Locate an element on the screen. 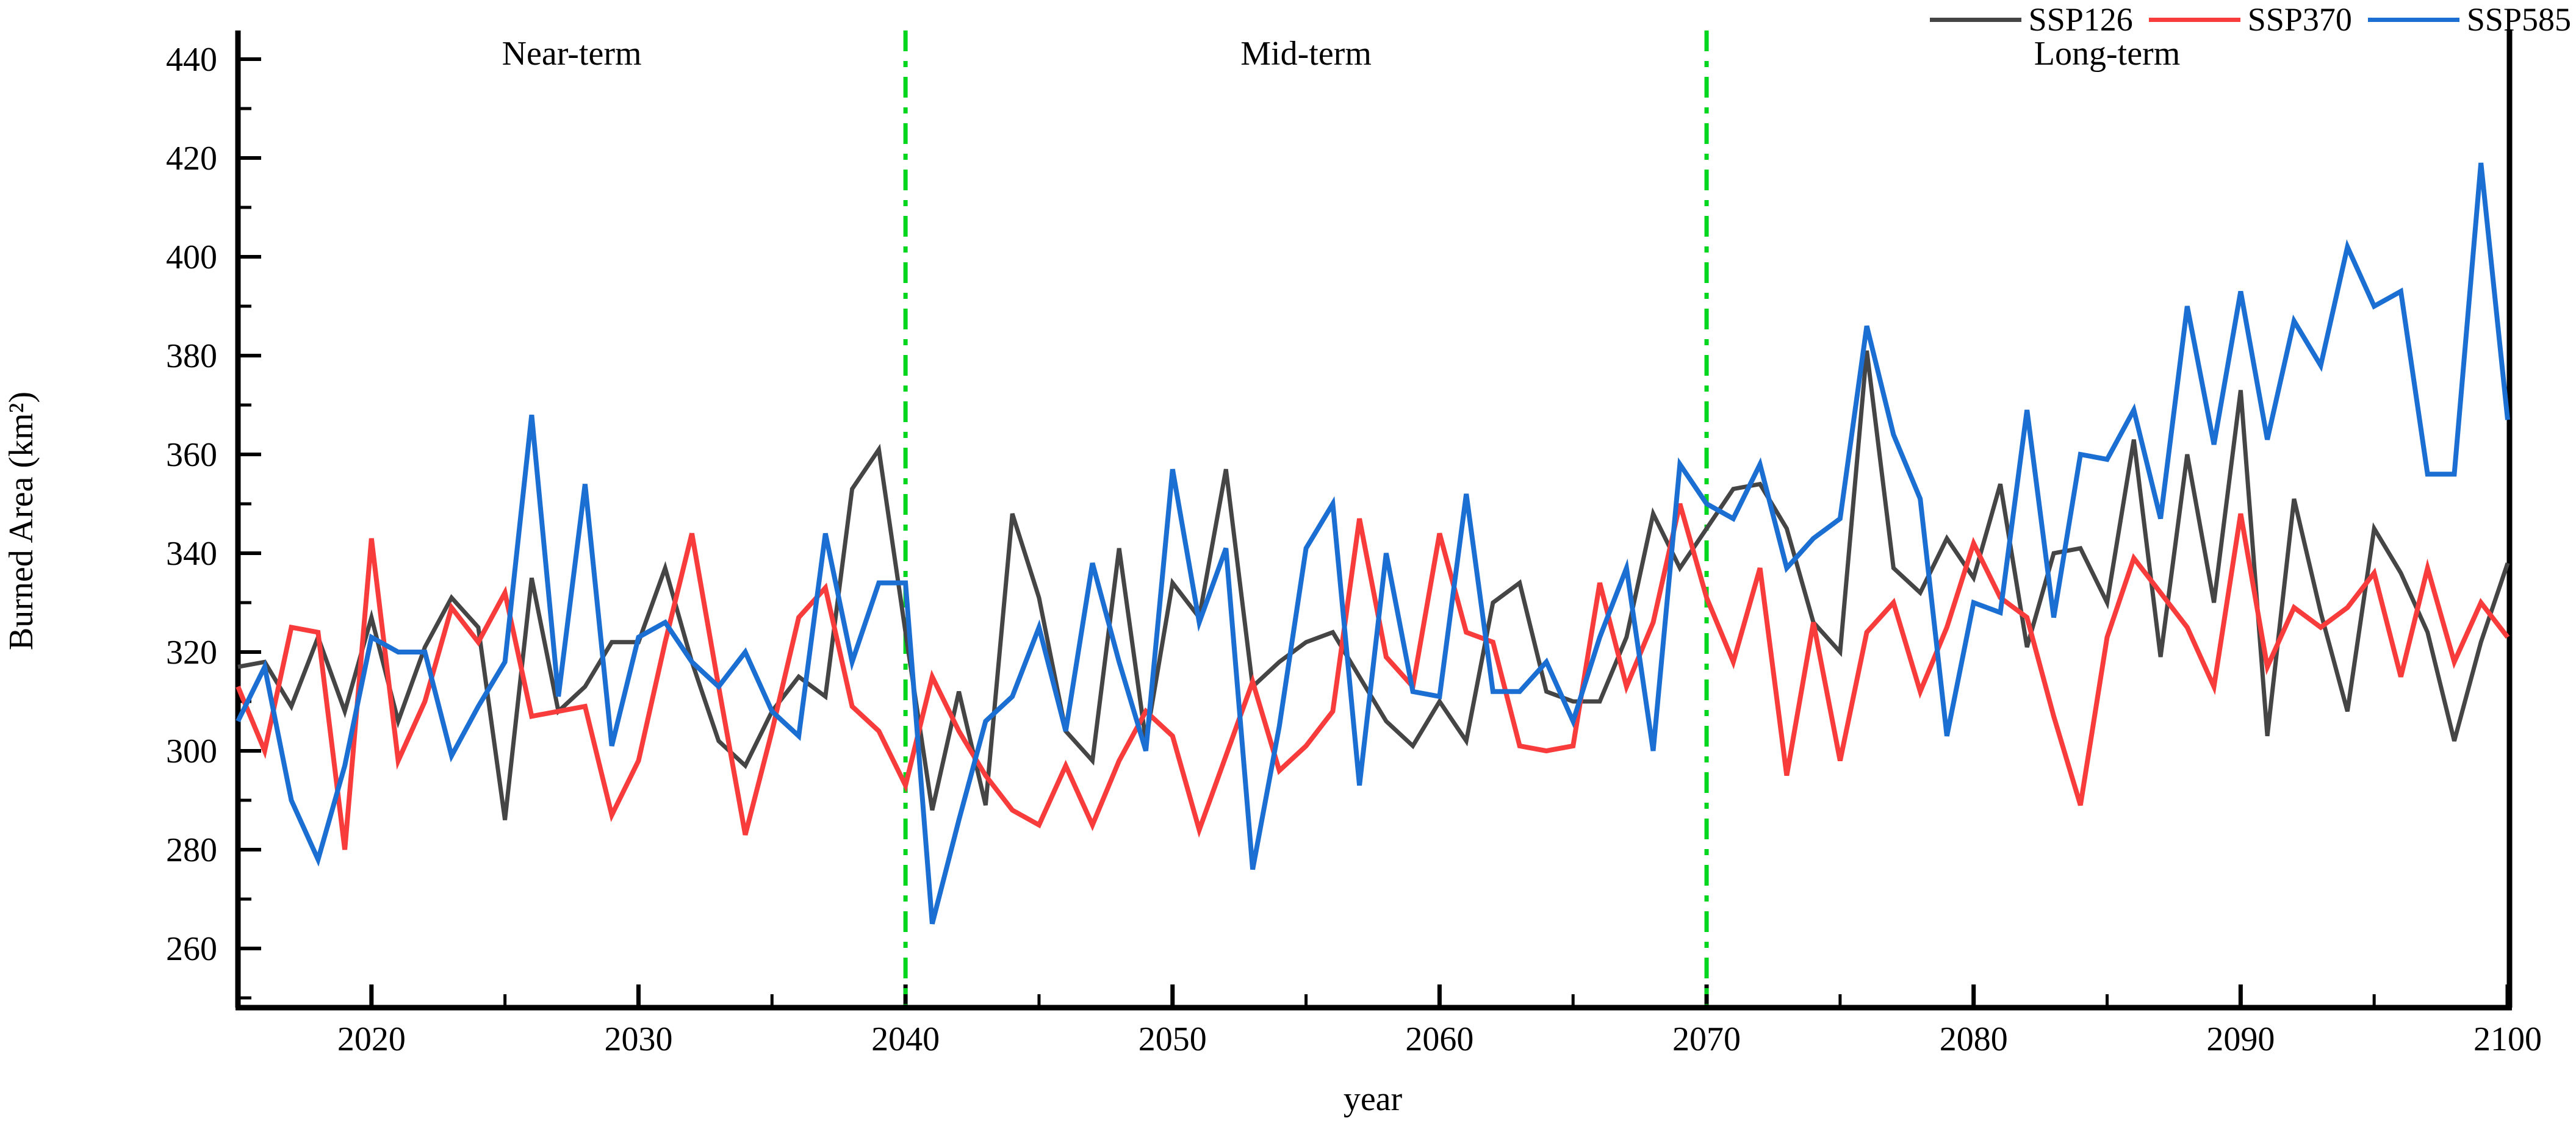 The image size is (2576, 1140). x-tick-label: 2070 is located at coordinates (1706, 1039).